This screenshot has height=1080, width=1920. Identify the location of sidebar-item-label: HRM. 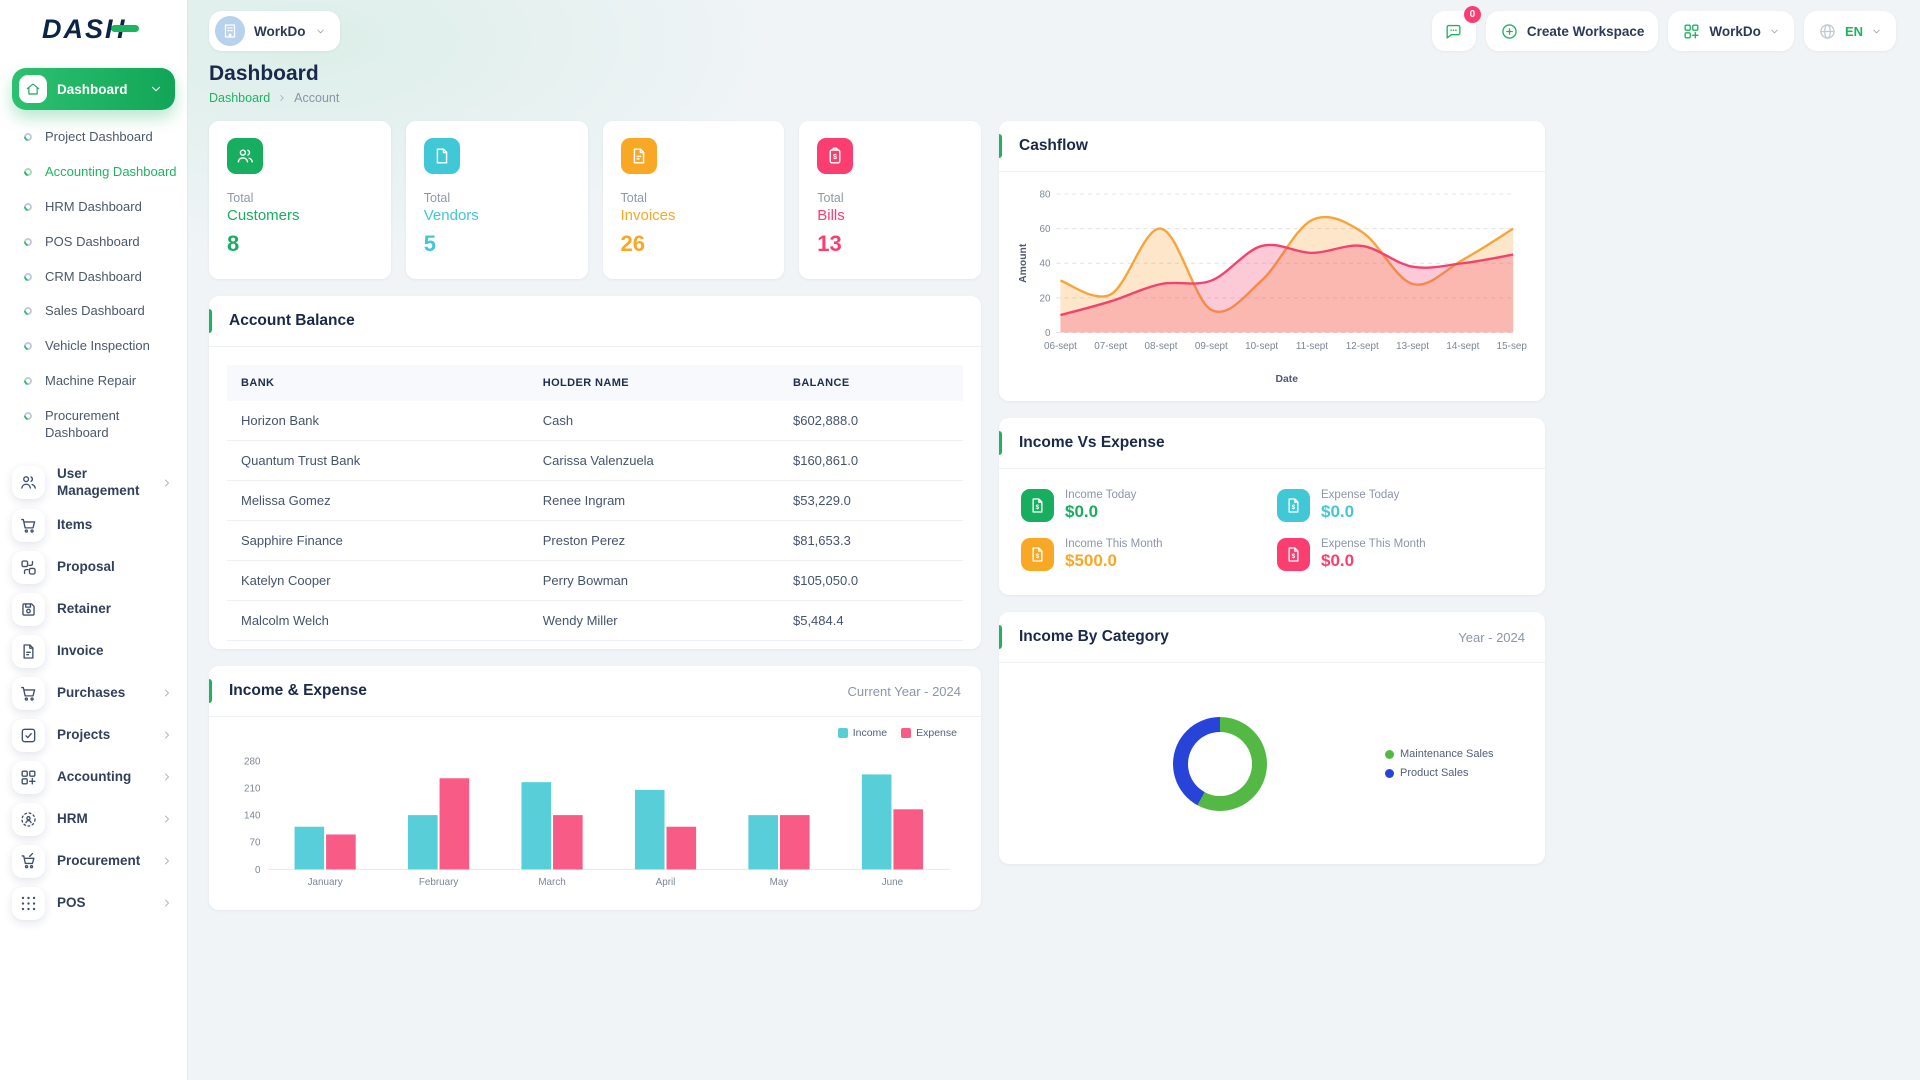
(72, 818).